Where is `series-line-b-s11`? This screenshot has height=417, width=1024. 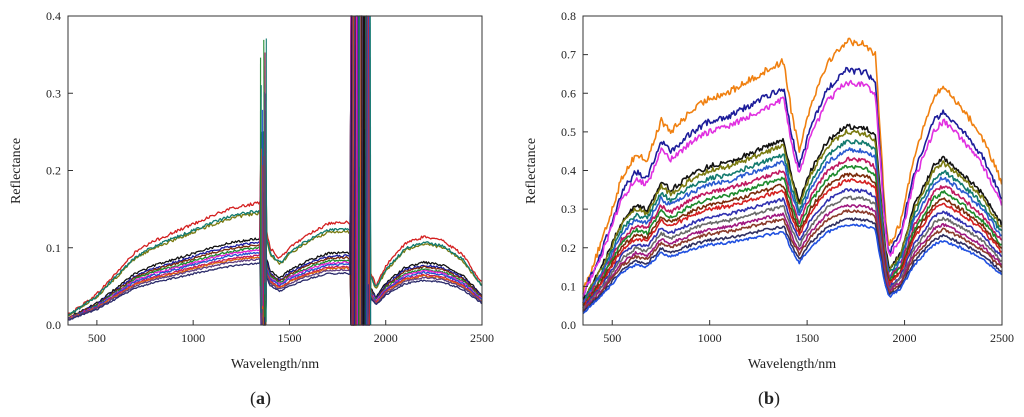 series-line-b-s11 is located at coordinates (792, 244).